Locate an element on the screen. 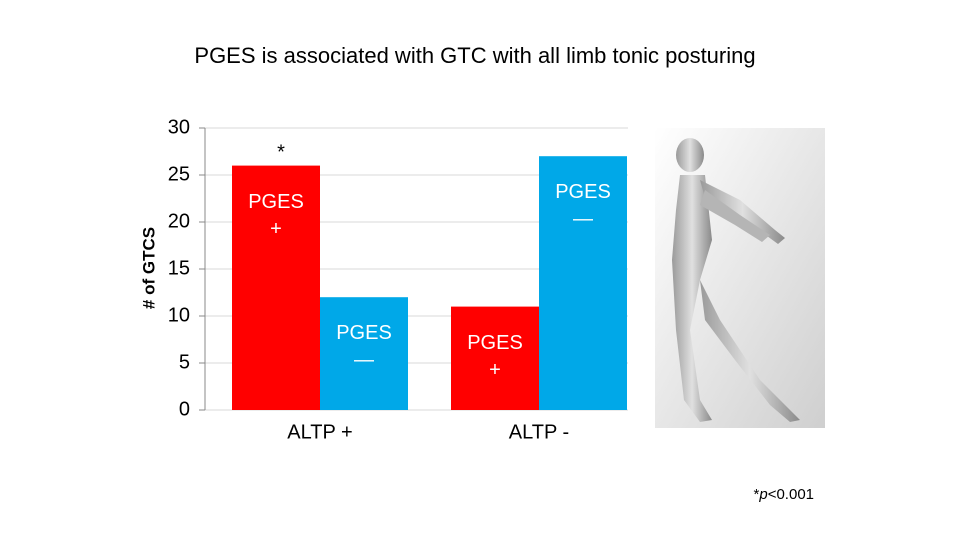 Image resolution: width=960 pixels, height=540 pixels. y-tick-label: 20 is located at coordinates (179, 221).